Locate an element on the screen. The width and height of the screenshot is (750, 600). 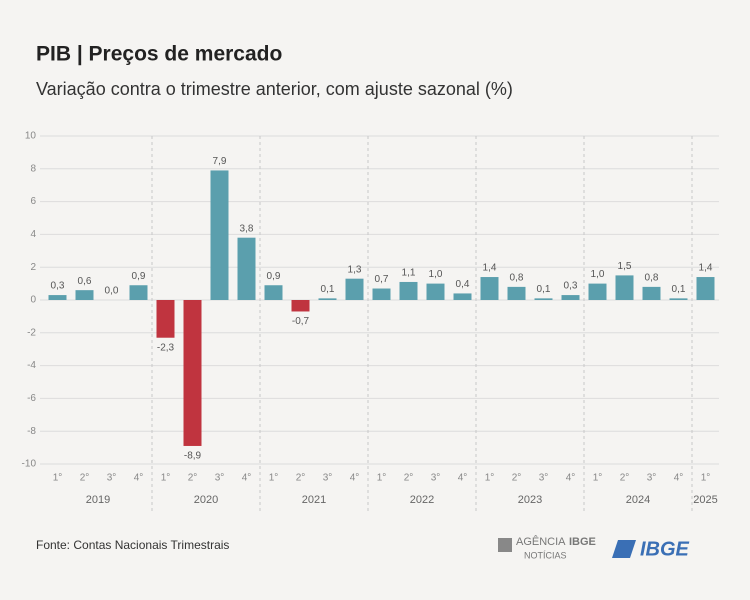
ibge-logo: IBGE is located at coordinates (651, 549).